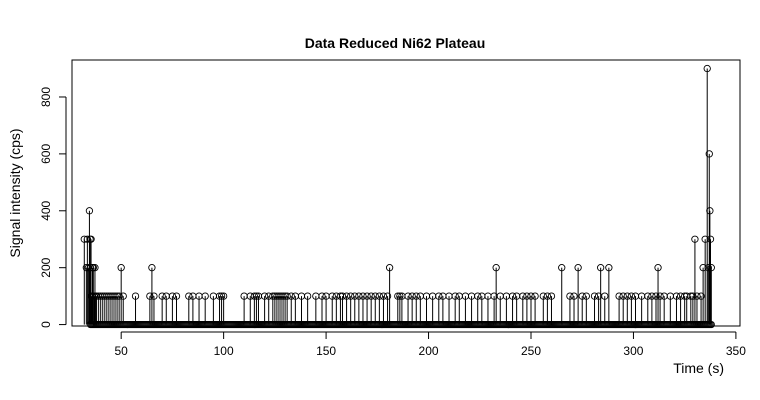 The width and height of the screenshot is (760, 400). Describe the element at coordinates (46, 324) in the screenshot. I see `y-tick-label: 0` at that location.